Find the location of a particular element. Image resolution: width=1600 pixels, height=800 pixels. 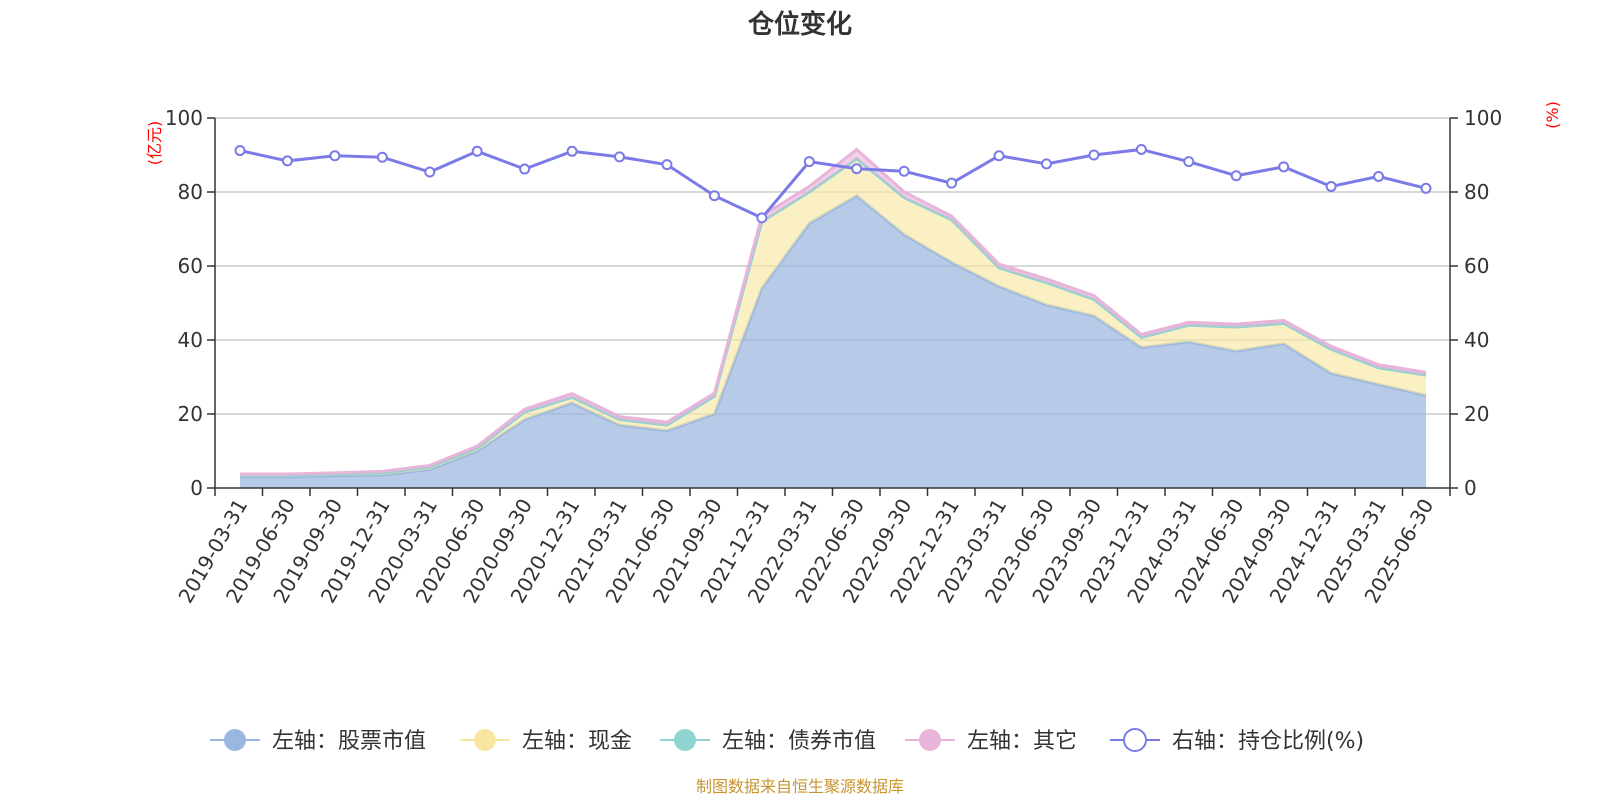

legend-label: 右轴：持仓比例(%) is located at coordinates (1268, 741).